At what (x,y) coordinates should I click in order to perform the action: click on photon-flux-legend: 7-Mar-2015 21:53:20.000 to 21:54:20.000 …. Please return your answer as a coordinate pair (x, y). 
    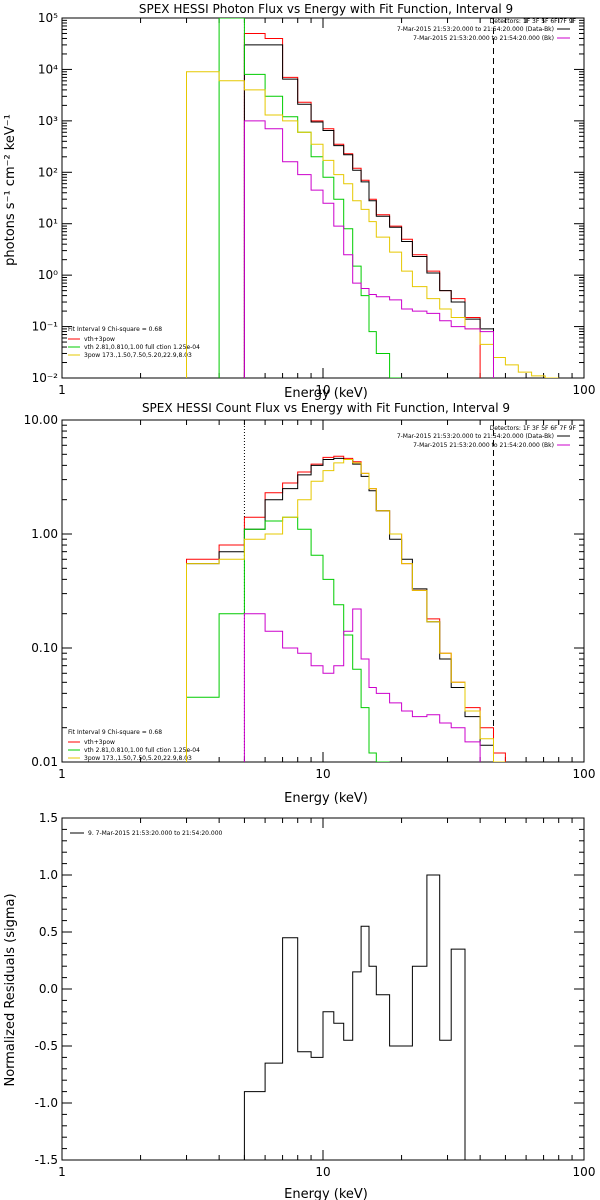
    Looking at the image, I should click on (483, 34).